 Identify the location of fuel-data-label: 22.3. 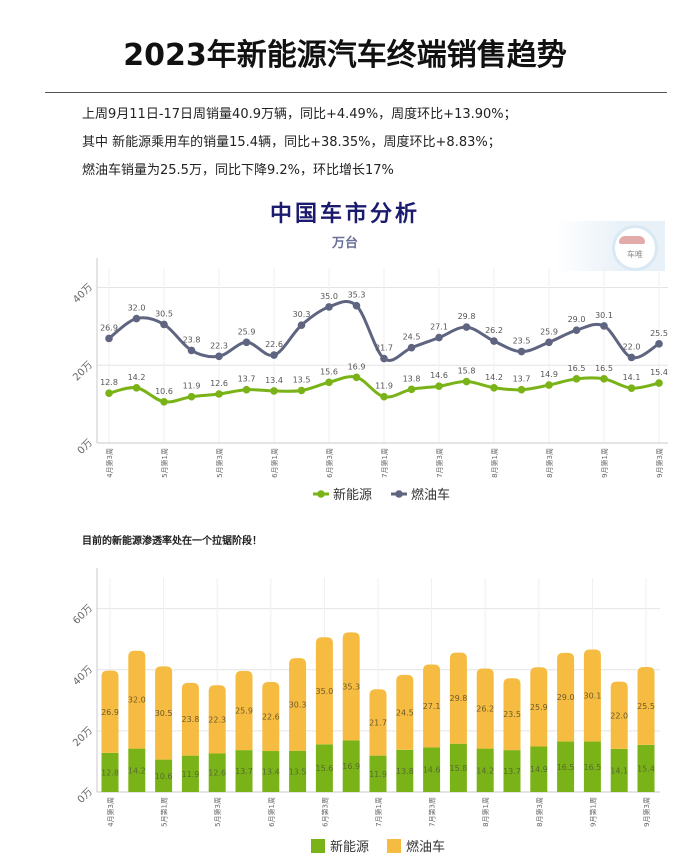
(219, 345).